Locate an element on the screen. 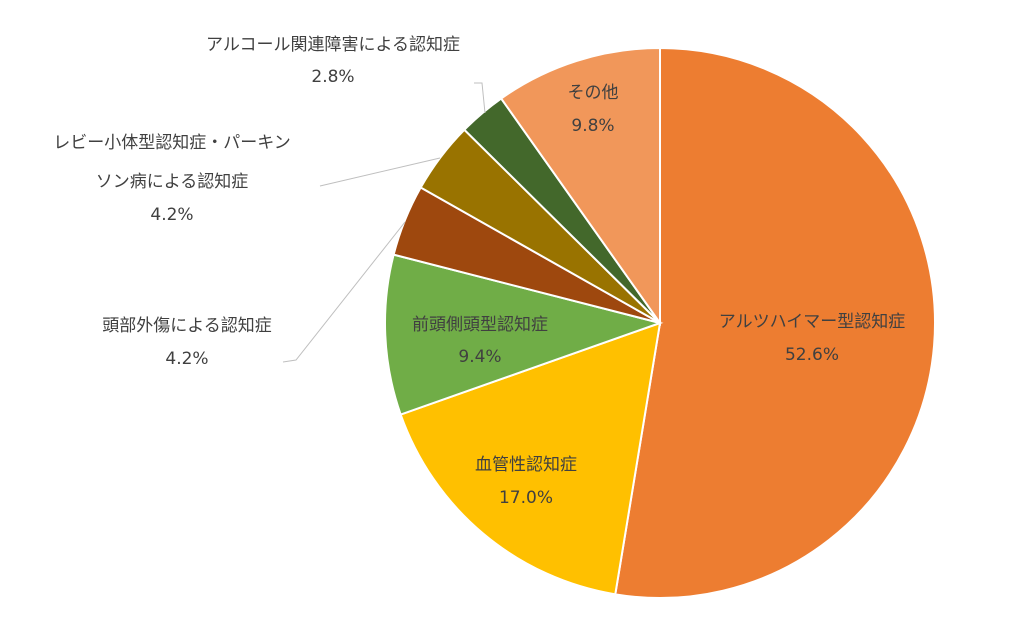  leader-line-head-trauma is located at coordinates (344, 292).